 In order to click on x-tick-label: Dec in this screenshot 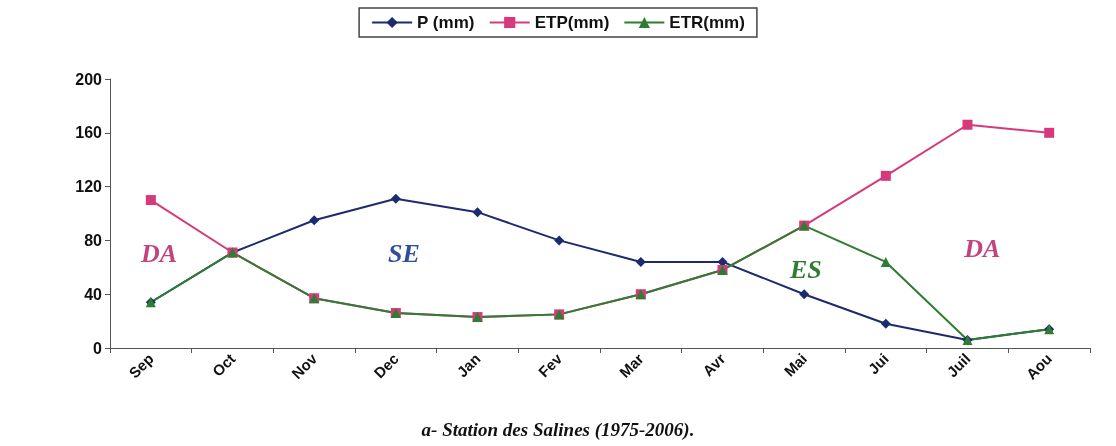, I will do `click(386, 365)`.